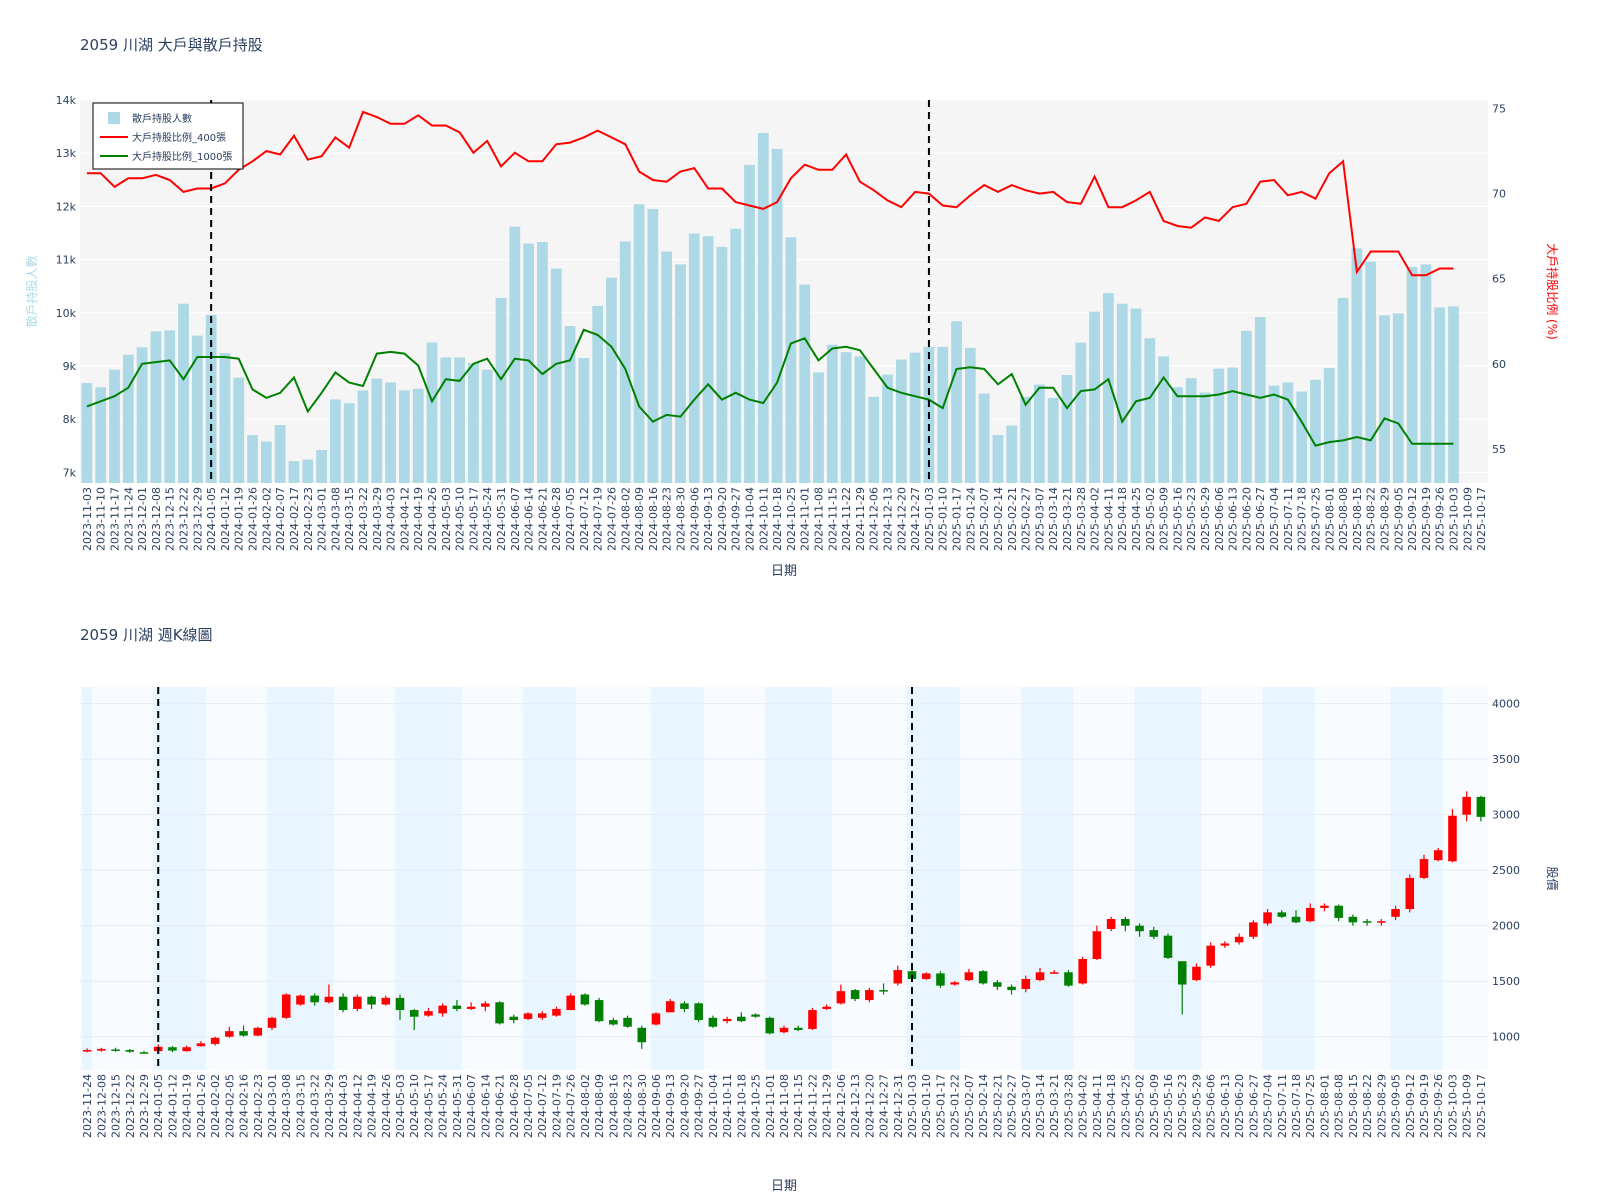  I want to click on x-tick-label: 2023-12-29, so click(144, 1106).